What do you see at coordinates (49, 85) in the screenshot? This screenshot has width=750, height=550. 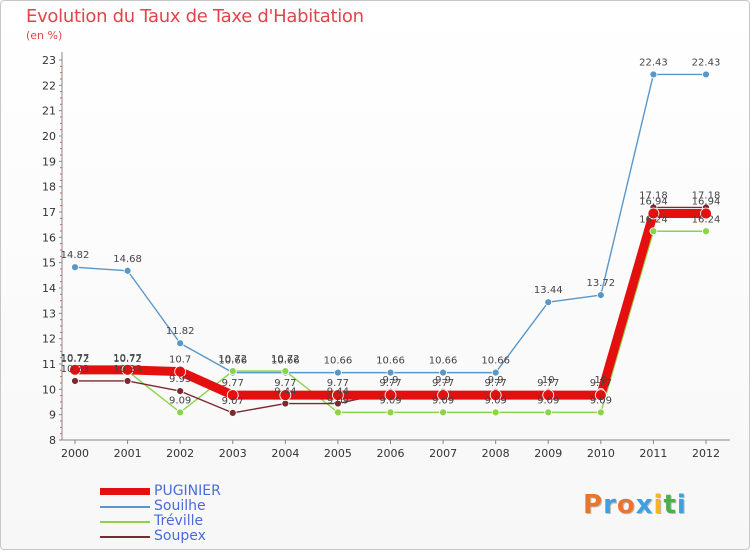 I see `y-tick-label: 22` at bounding box center [49, 85].